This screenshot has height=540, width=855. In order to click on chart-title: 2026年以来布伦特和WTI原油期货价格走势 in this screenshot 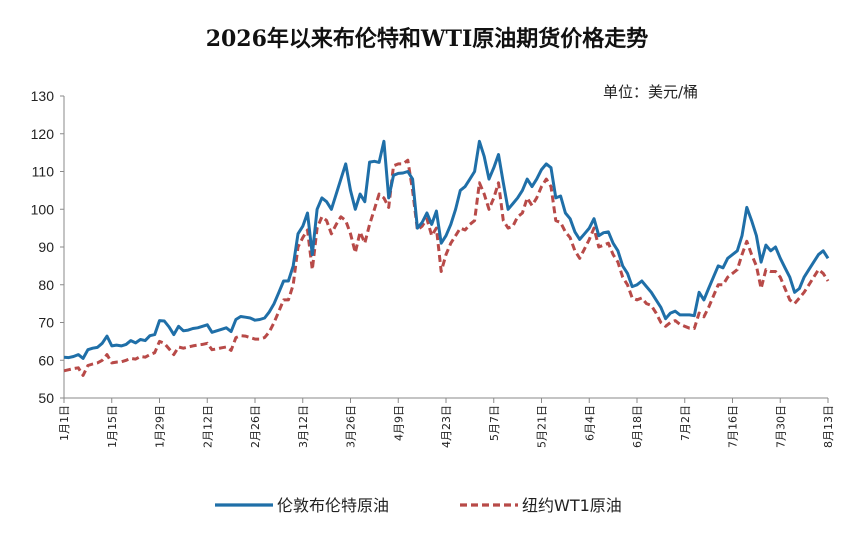, I will do `click(427, 39)`.